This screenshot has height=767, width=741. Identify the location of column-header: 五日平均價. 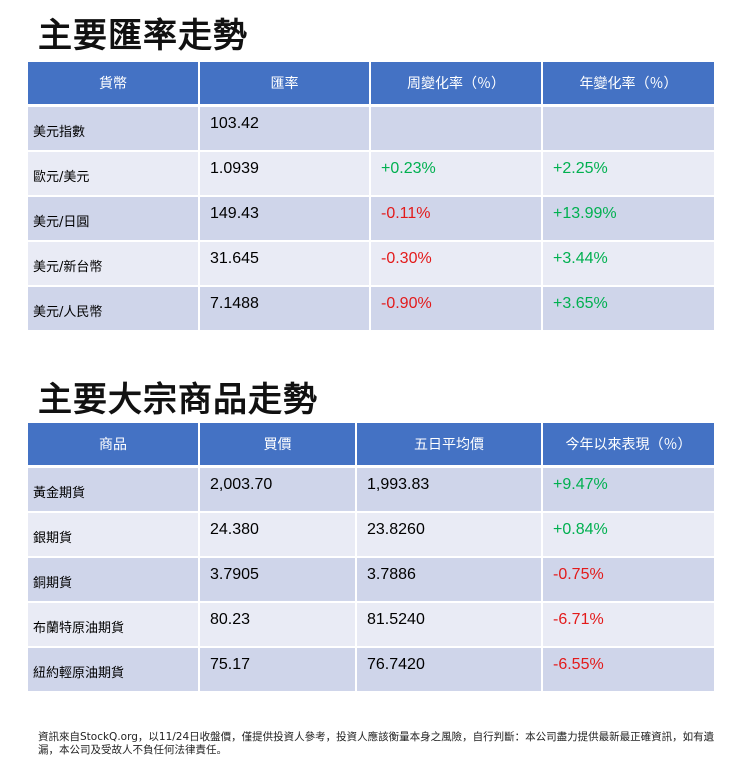
(449, 445).